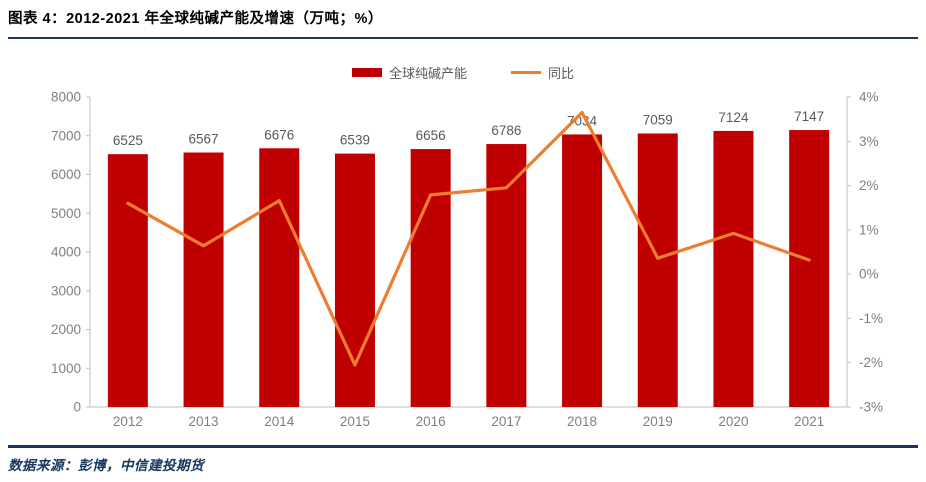 This screenshot has height=482, width=926. What do you see at coordinates (279, 421) in the screenshot?
I see `x-axis-label: 2014` at bounding box center [279, 421].